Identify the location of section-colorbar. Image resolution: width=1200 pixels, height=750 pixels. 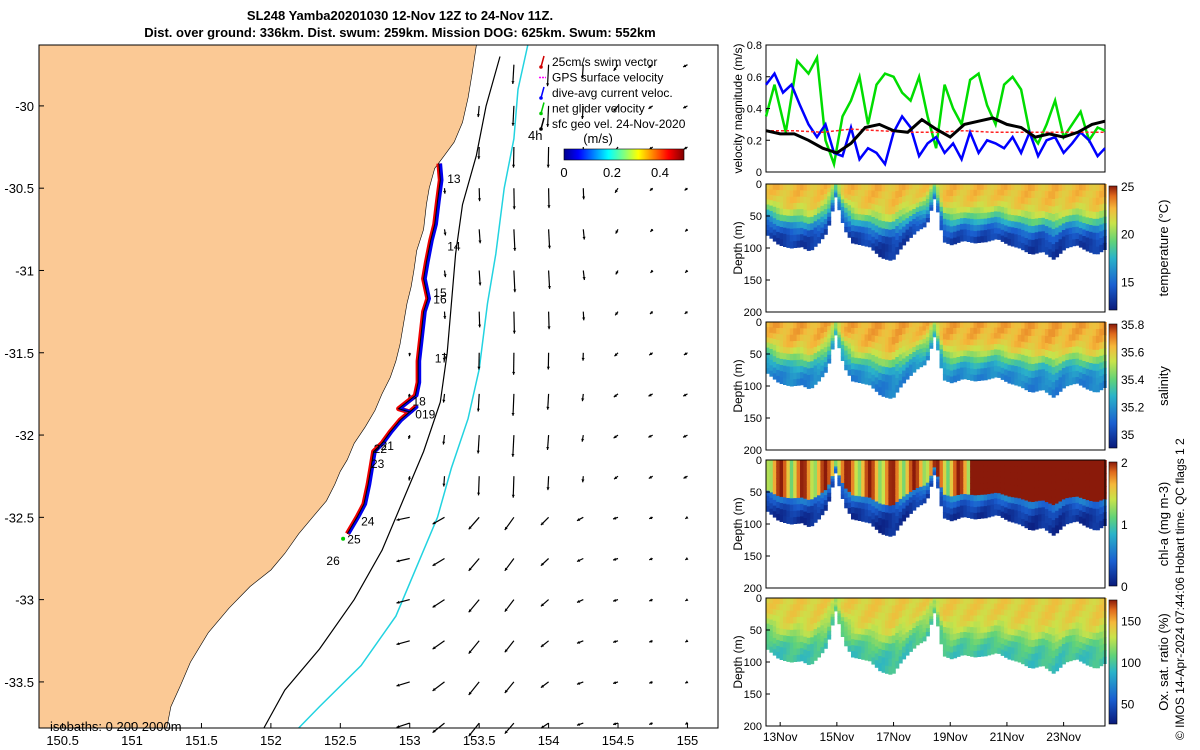
(1113, 524).